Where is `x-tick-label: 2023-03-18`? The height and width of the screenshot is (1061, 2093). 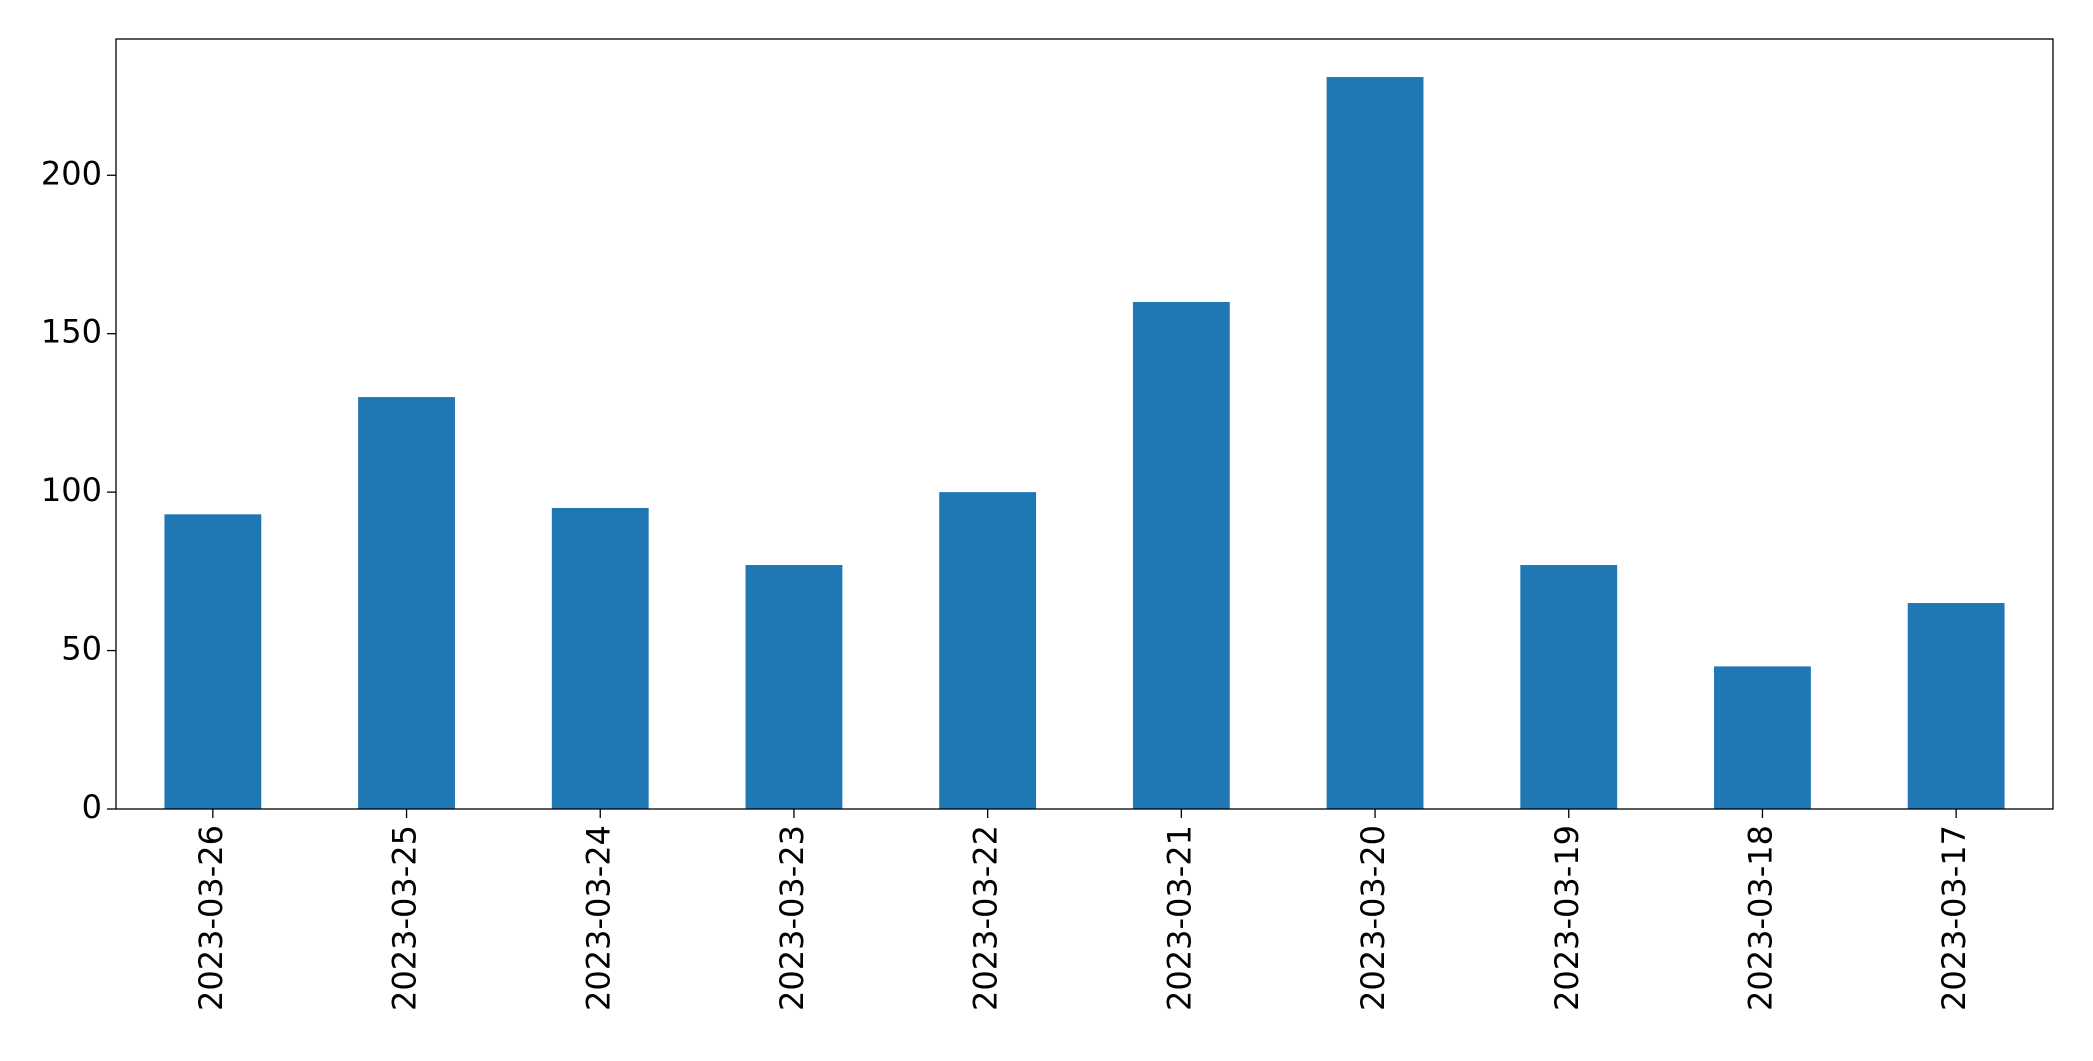 x-tick-label: 2023-03-18 is located at coordinates (1760, 918).